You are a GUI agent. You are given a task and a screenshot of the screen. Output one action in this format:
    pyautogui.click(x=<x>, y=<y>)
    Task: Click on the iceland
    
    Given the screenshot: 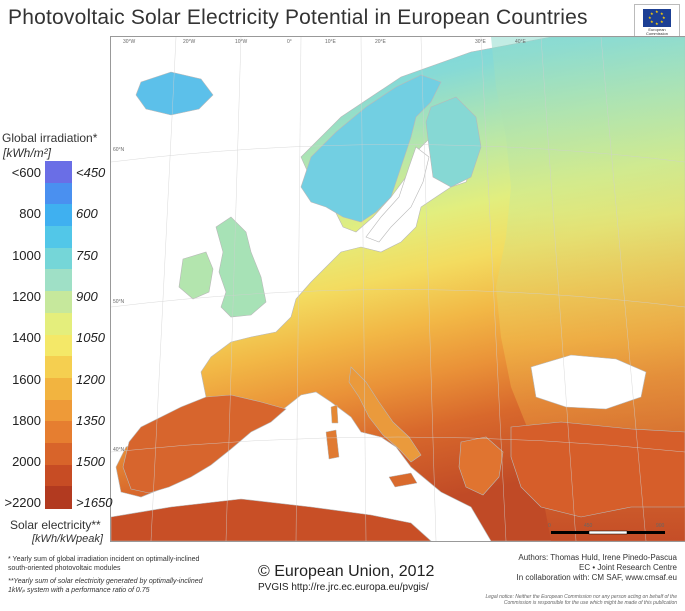 What is the action you would take?
    pyautogui.click(x=174, y=93)
    